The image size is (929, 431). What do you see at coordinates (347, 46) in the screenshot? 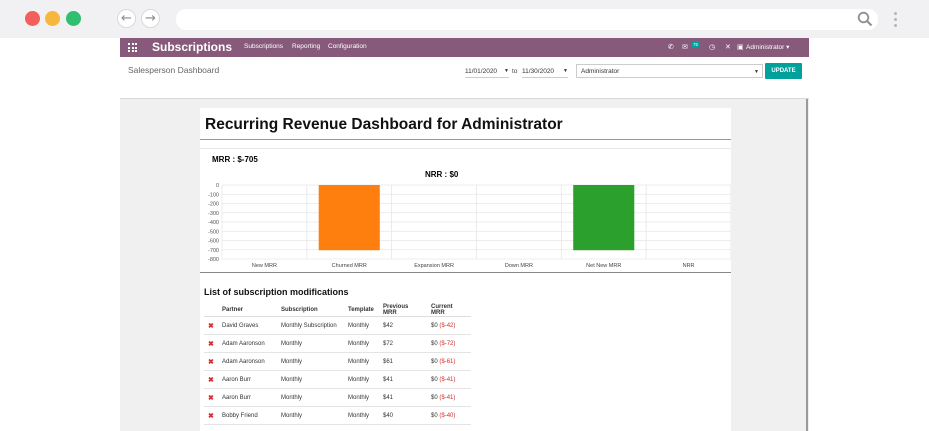
I see `menu-configuration: Configuration` at bounding box center [347, 46].